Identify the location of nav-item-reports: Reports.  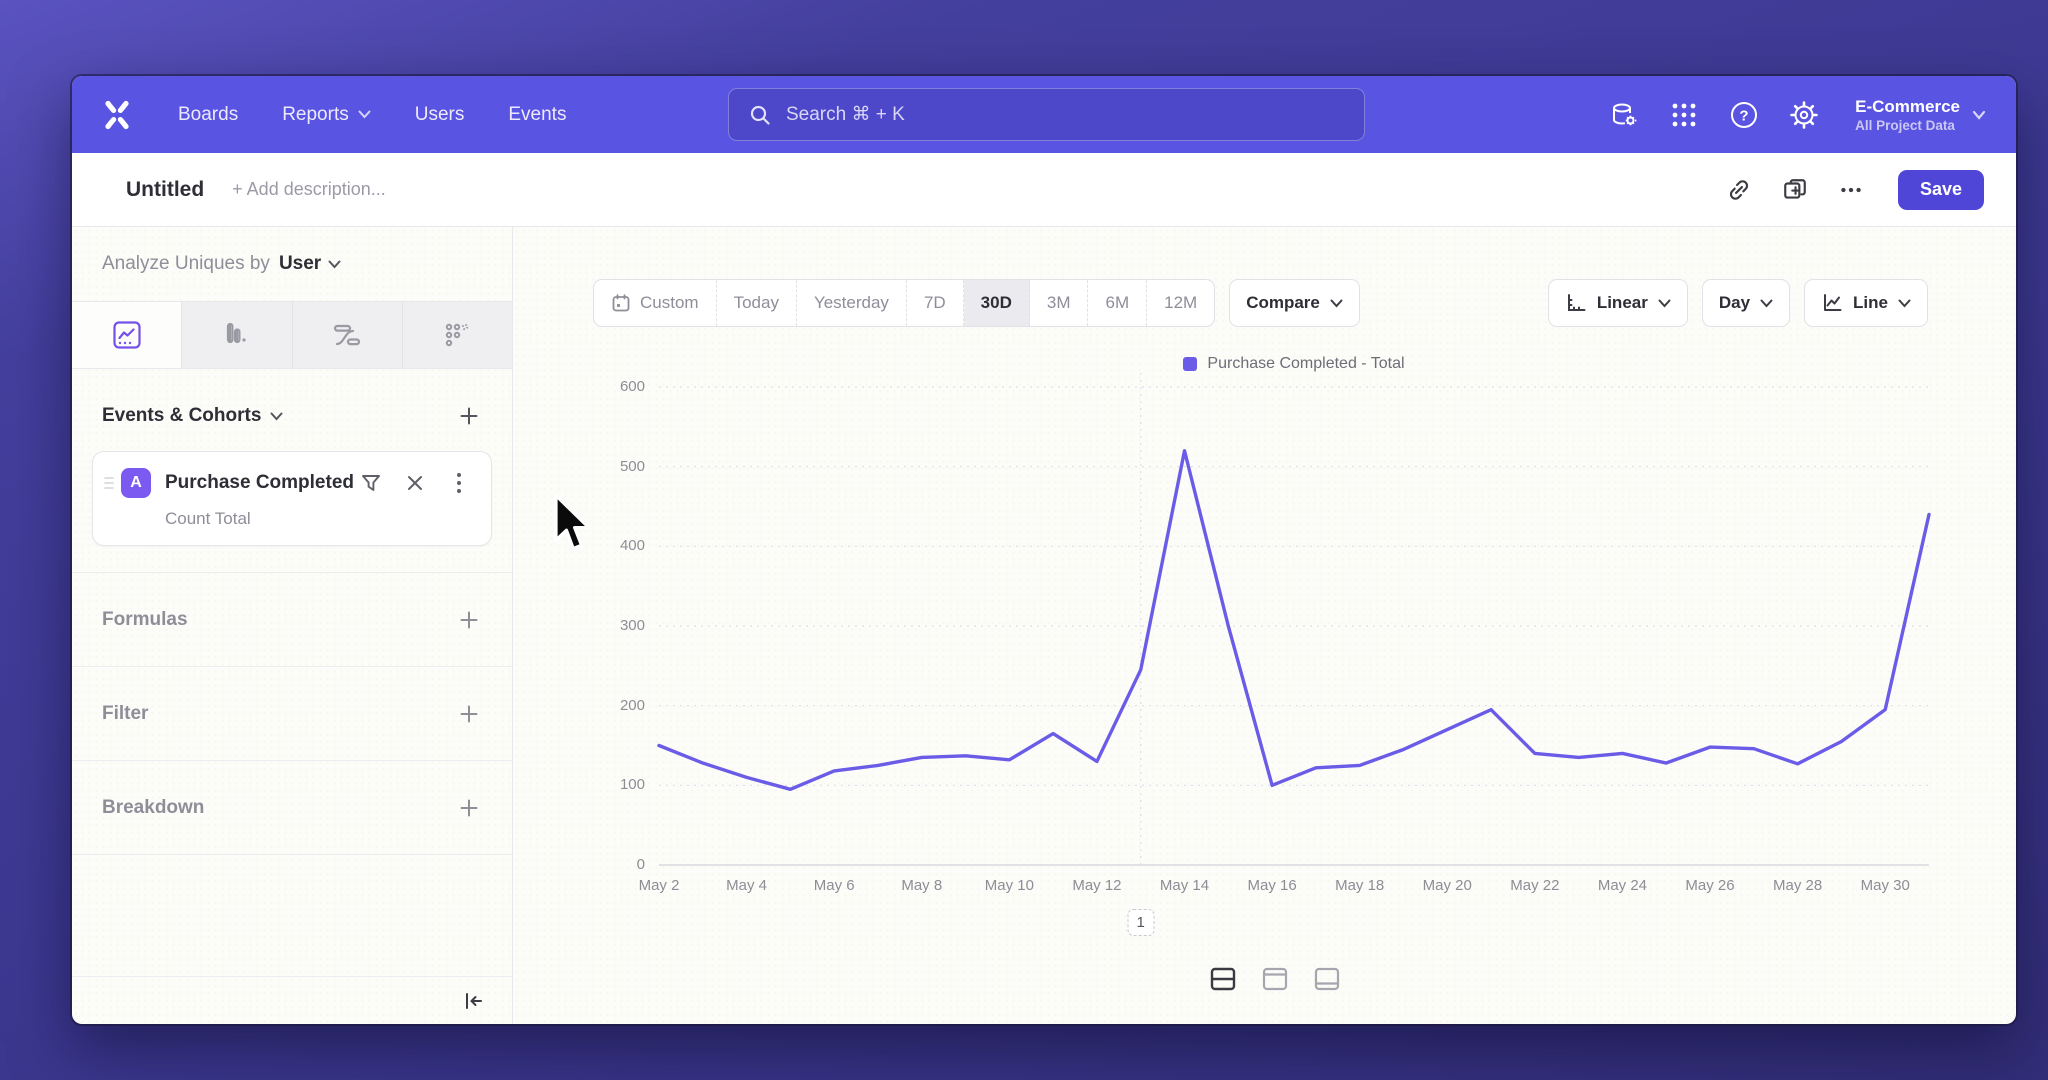
(326, 115).